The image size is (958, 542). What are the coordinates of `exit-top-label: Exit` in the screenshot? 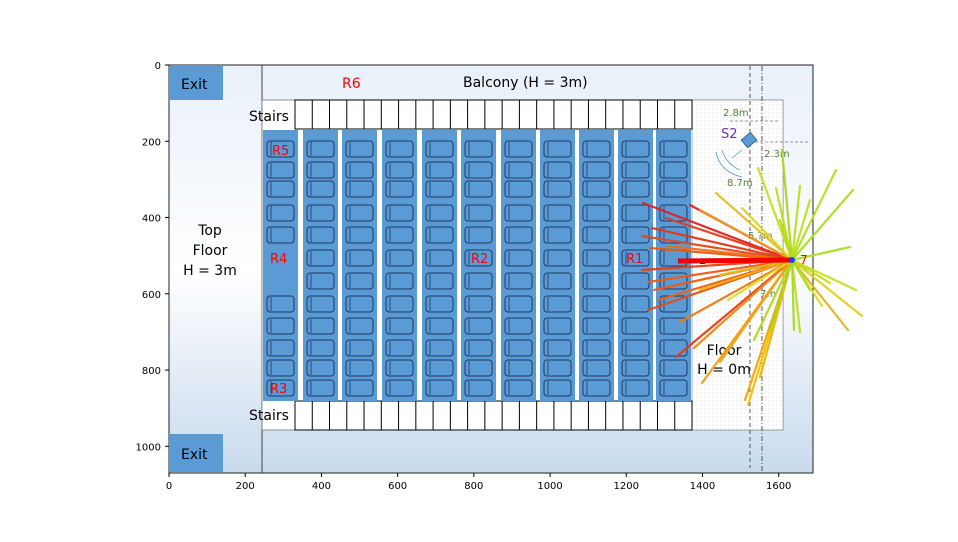 It's located at (194, 85).